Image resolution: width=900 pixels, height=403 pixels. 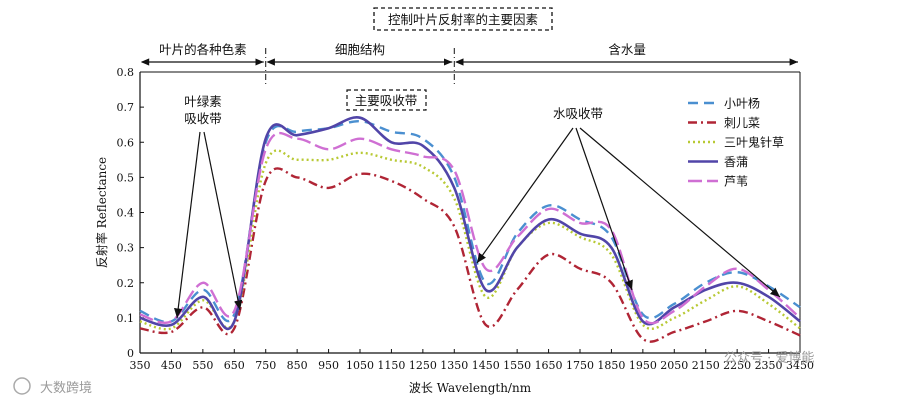 What do you see at coordinates (643, 365) in the screenshot?
I see `x-tick-label: 1950` at bounding box center [643, 365].